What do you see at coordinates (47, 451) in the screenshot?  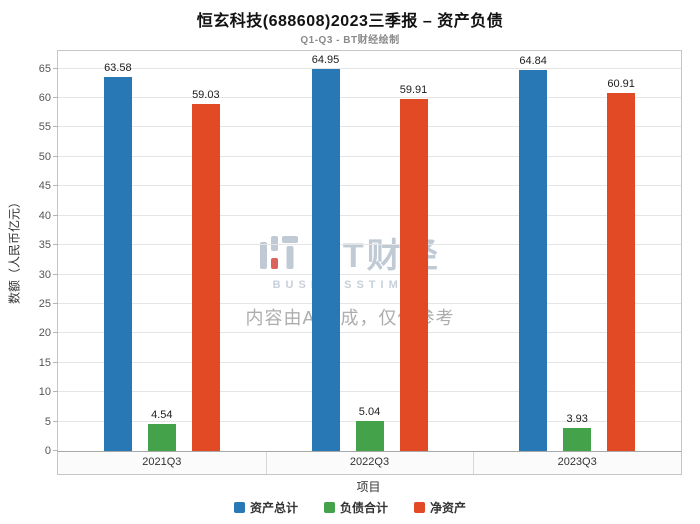 I see `y-tick-label: 0` at bounding box center [47, 451].